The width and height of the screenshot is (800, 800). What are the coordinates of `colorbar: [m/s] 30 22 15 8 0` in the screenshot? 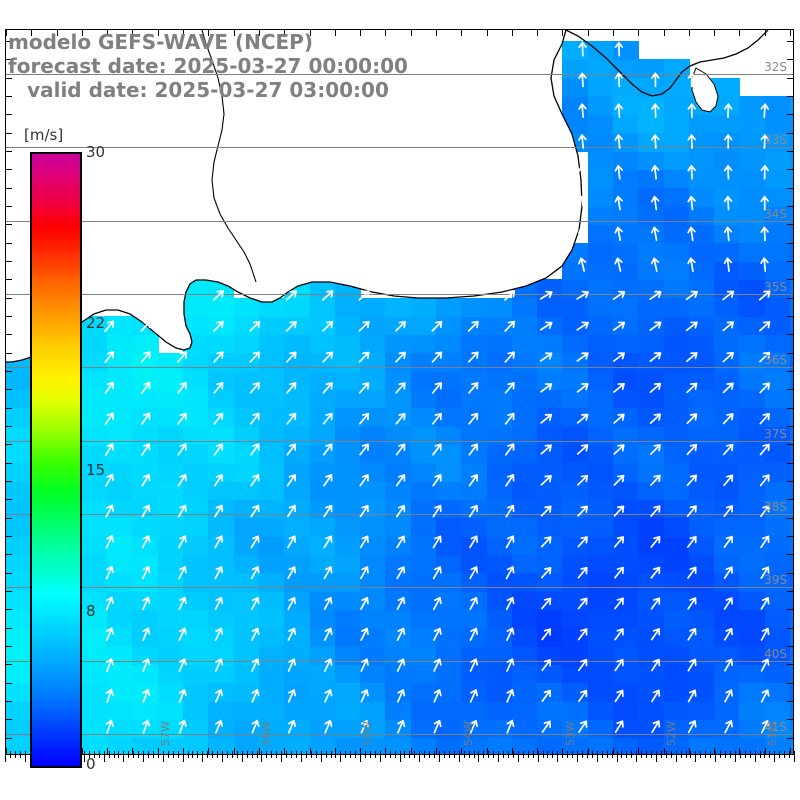 It's located at (64, 449).